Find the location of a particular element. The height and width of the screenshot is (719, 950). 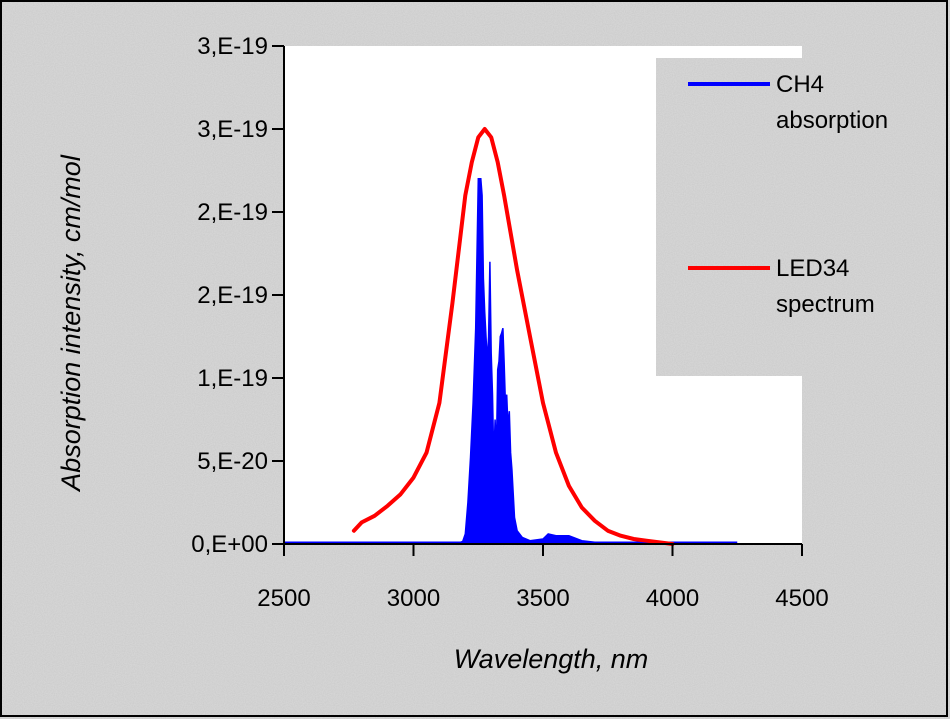

x-tick-label: 4000 is located at coordinates (672, 598).